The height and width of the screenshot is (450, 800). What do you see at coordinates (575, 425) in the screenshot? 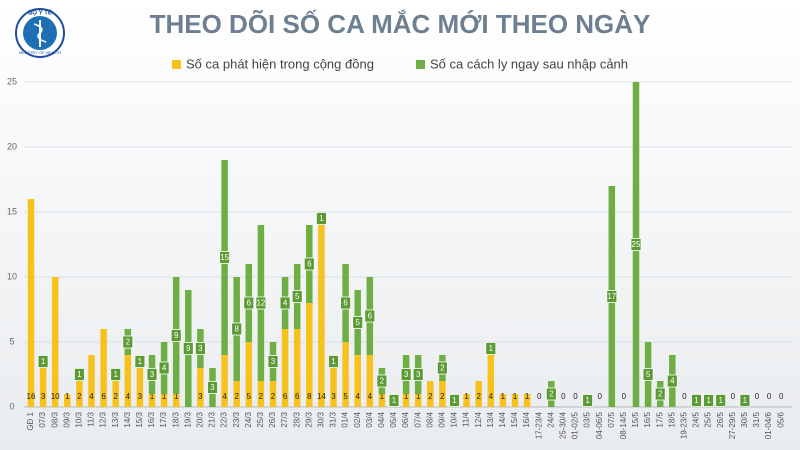
I see `x-tick-label: 01-02/5` at bounding box center [575, 425].